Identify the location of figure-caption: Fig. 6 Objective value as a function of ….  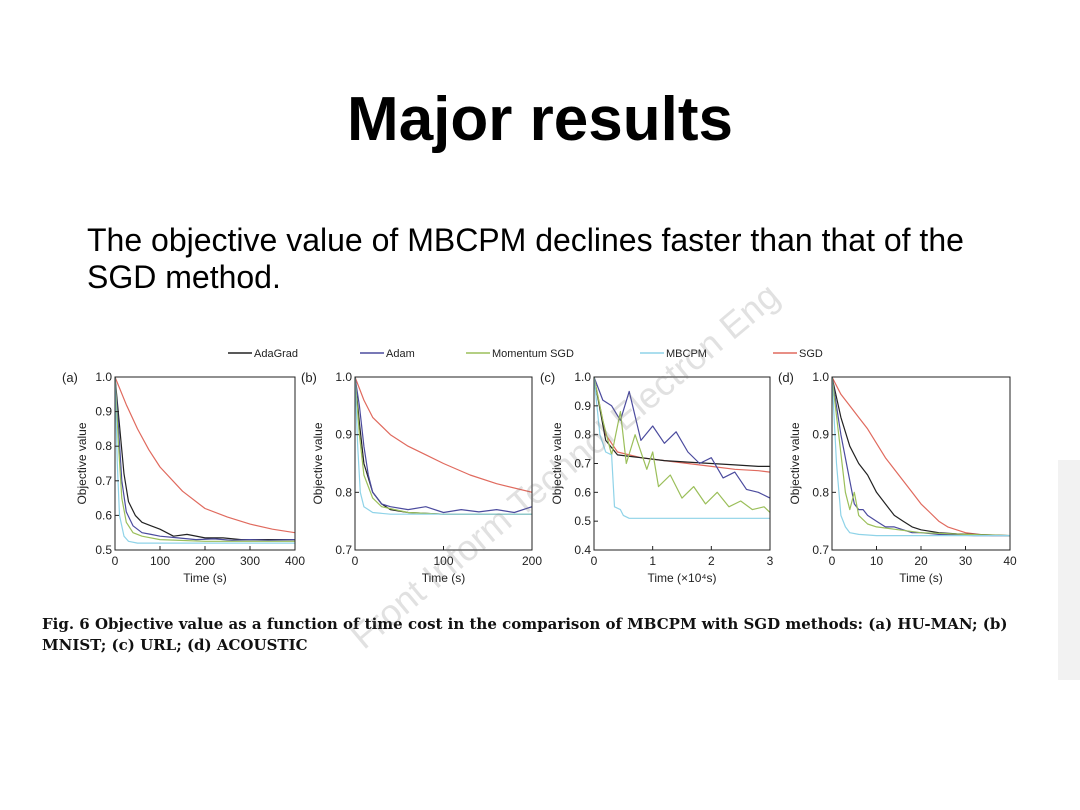
(525, 634).